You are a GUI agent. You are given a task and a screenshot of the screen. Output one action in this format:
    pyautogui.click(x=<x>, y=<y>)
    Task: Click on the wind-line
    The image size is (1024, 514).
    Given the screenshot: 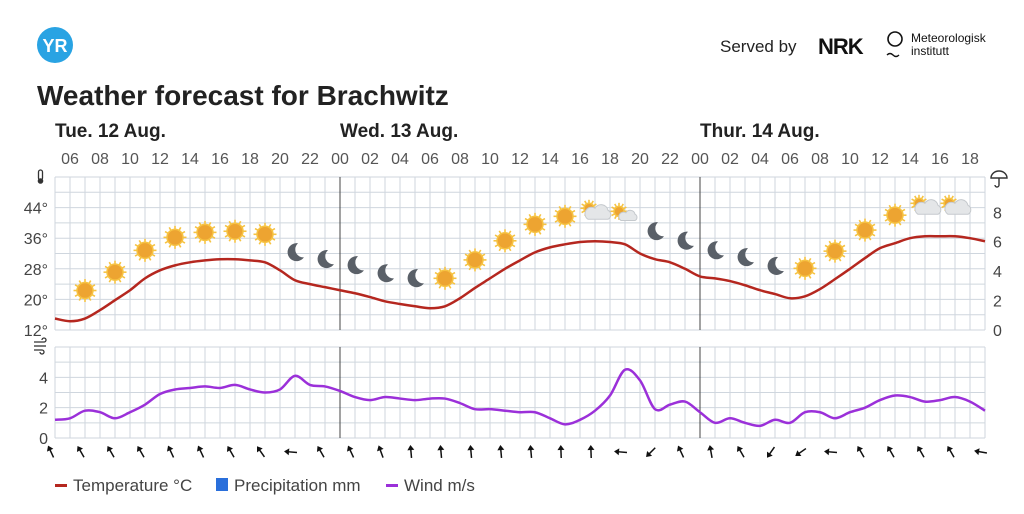 What is the action you would take?
    pyautogui.click(x=520, y=397)
    